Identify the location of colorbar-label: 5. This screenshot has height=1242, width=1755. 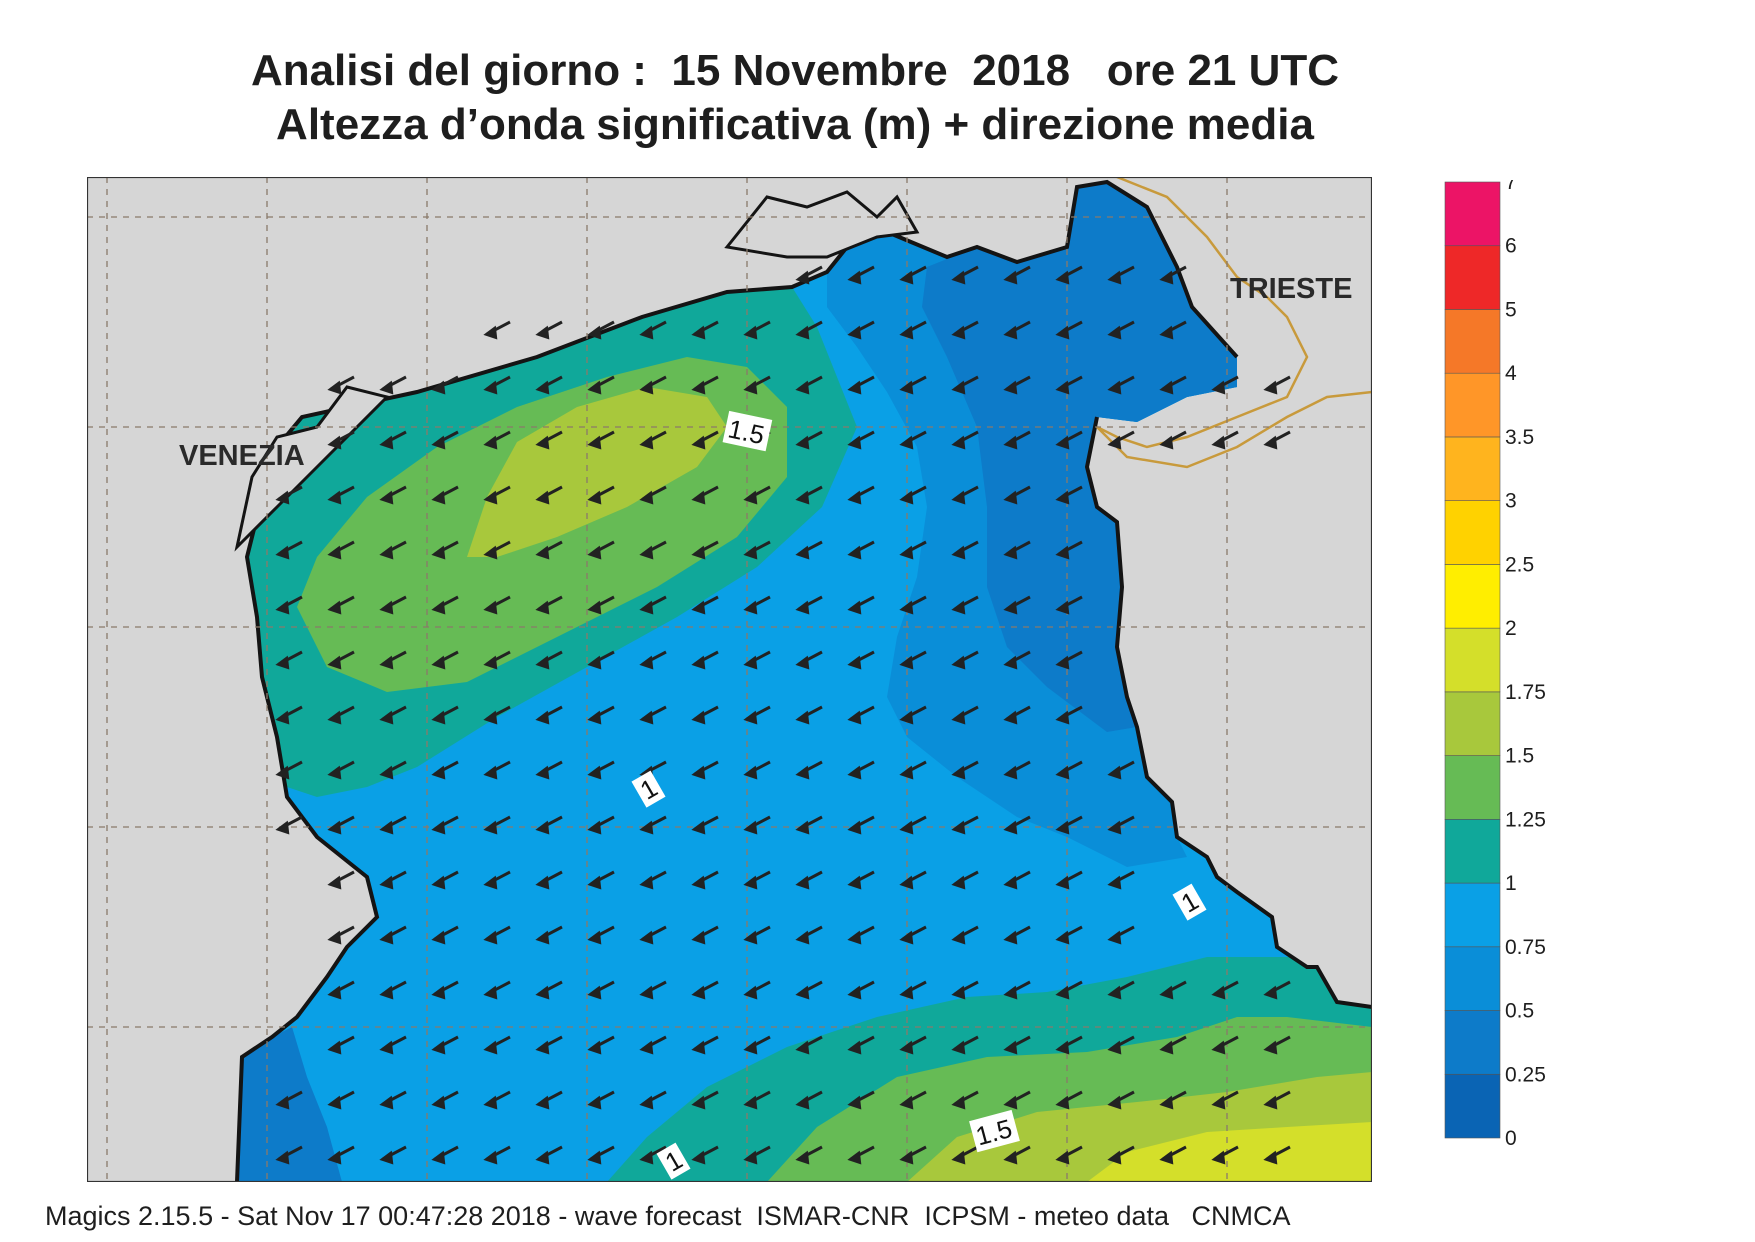
(1511, 309).